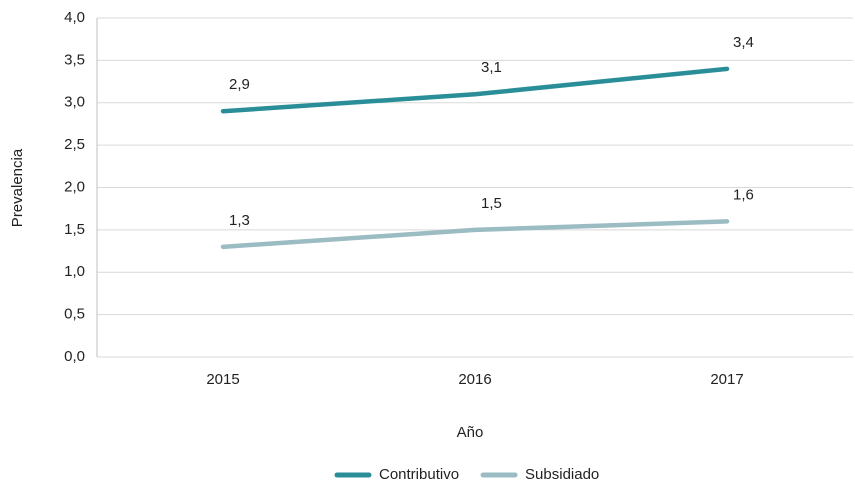  Describe the element at coordinates (239, 84) in the screenshot. I see `data-label: 2,9` at that location.